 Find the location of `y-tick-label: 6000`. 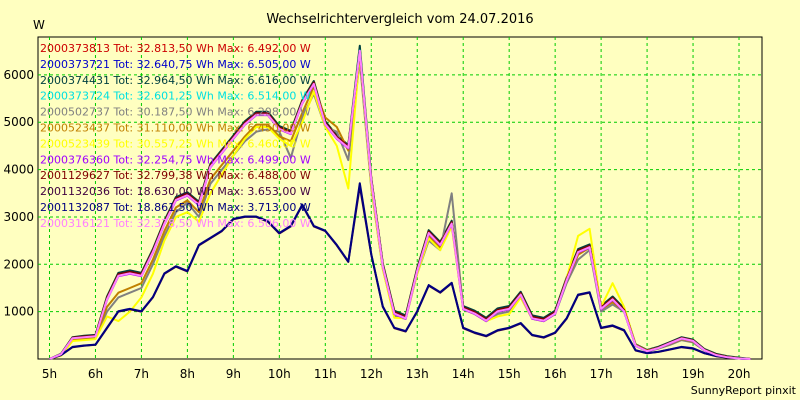

y-tick-label: 6000 is located at coordinates (18, 75).